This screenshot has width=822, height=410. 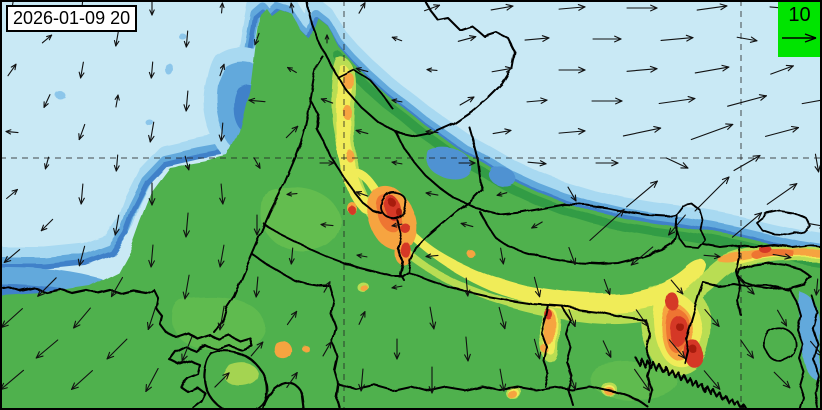 What do you see at coordinates (672, 301) in the screenshot?
I see `region-red-bengal-north` at bounding box center [672, 301].